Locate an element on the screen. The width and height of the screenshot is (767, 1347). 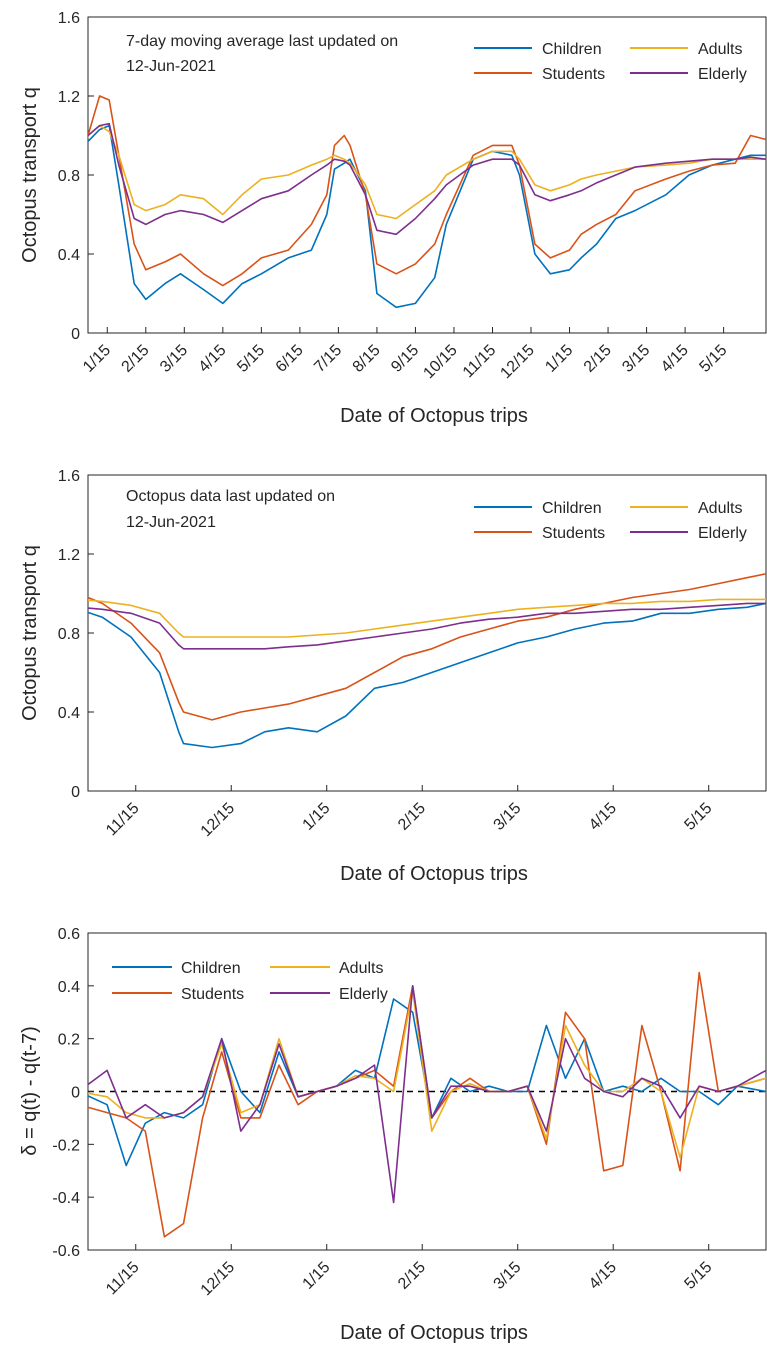
panel-1-y-axis-label: Octopus transport q is located at coordinates (30, 175).